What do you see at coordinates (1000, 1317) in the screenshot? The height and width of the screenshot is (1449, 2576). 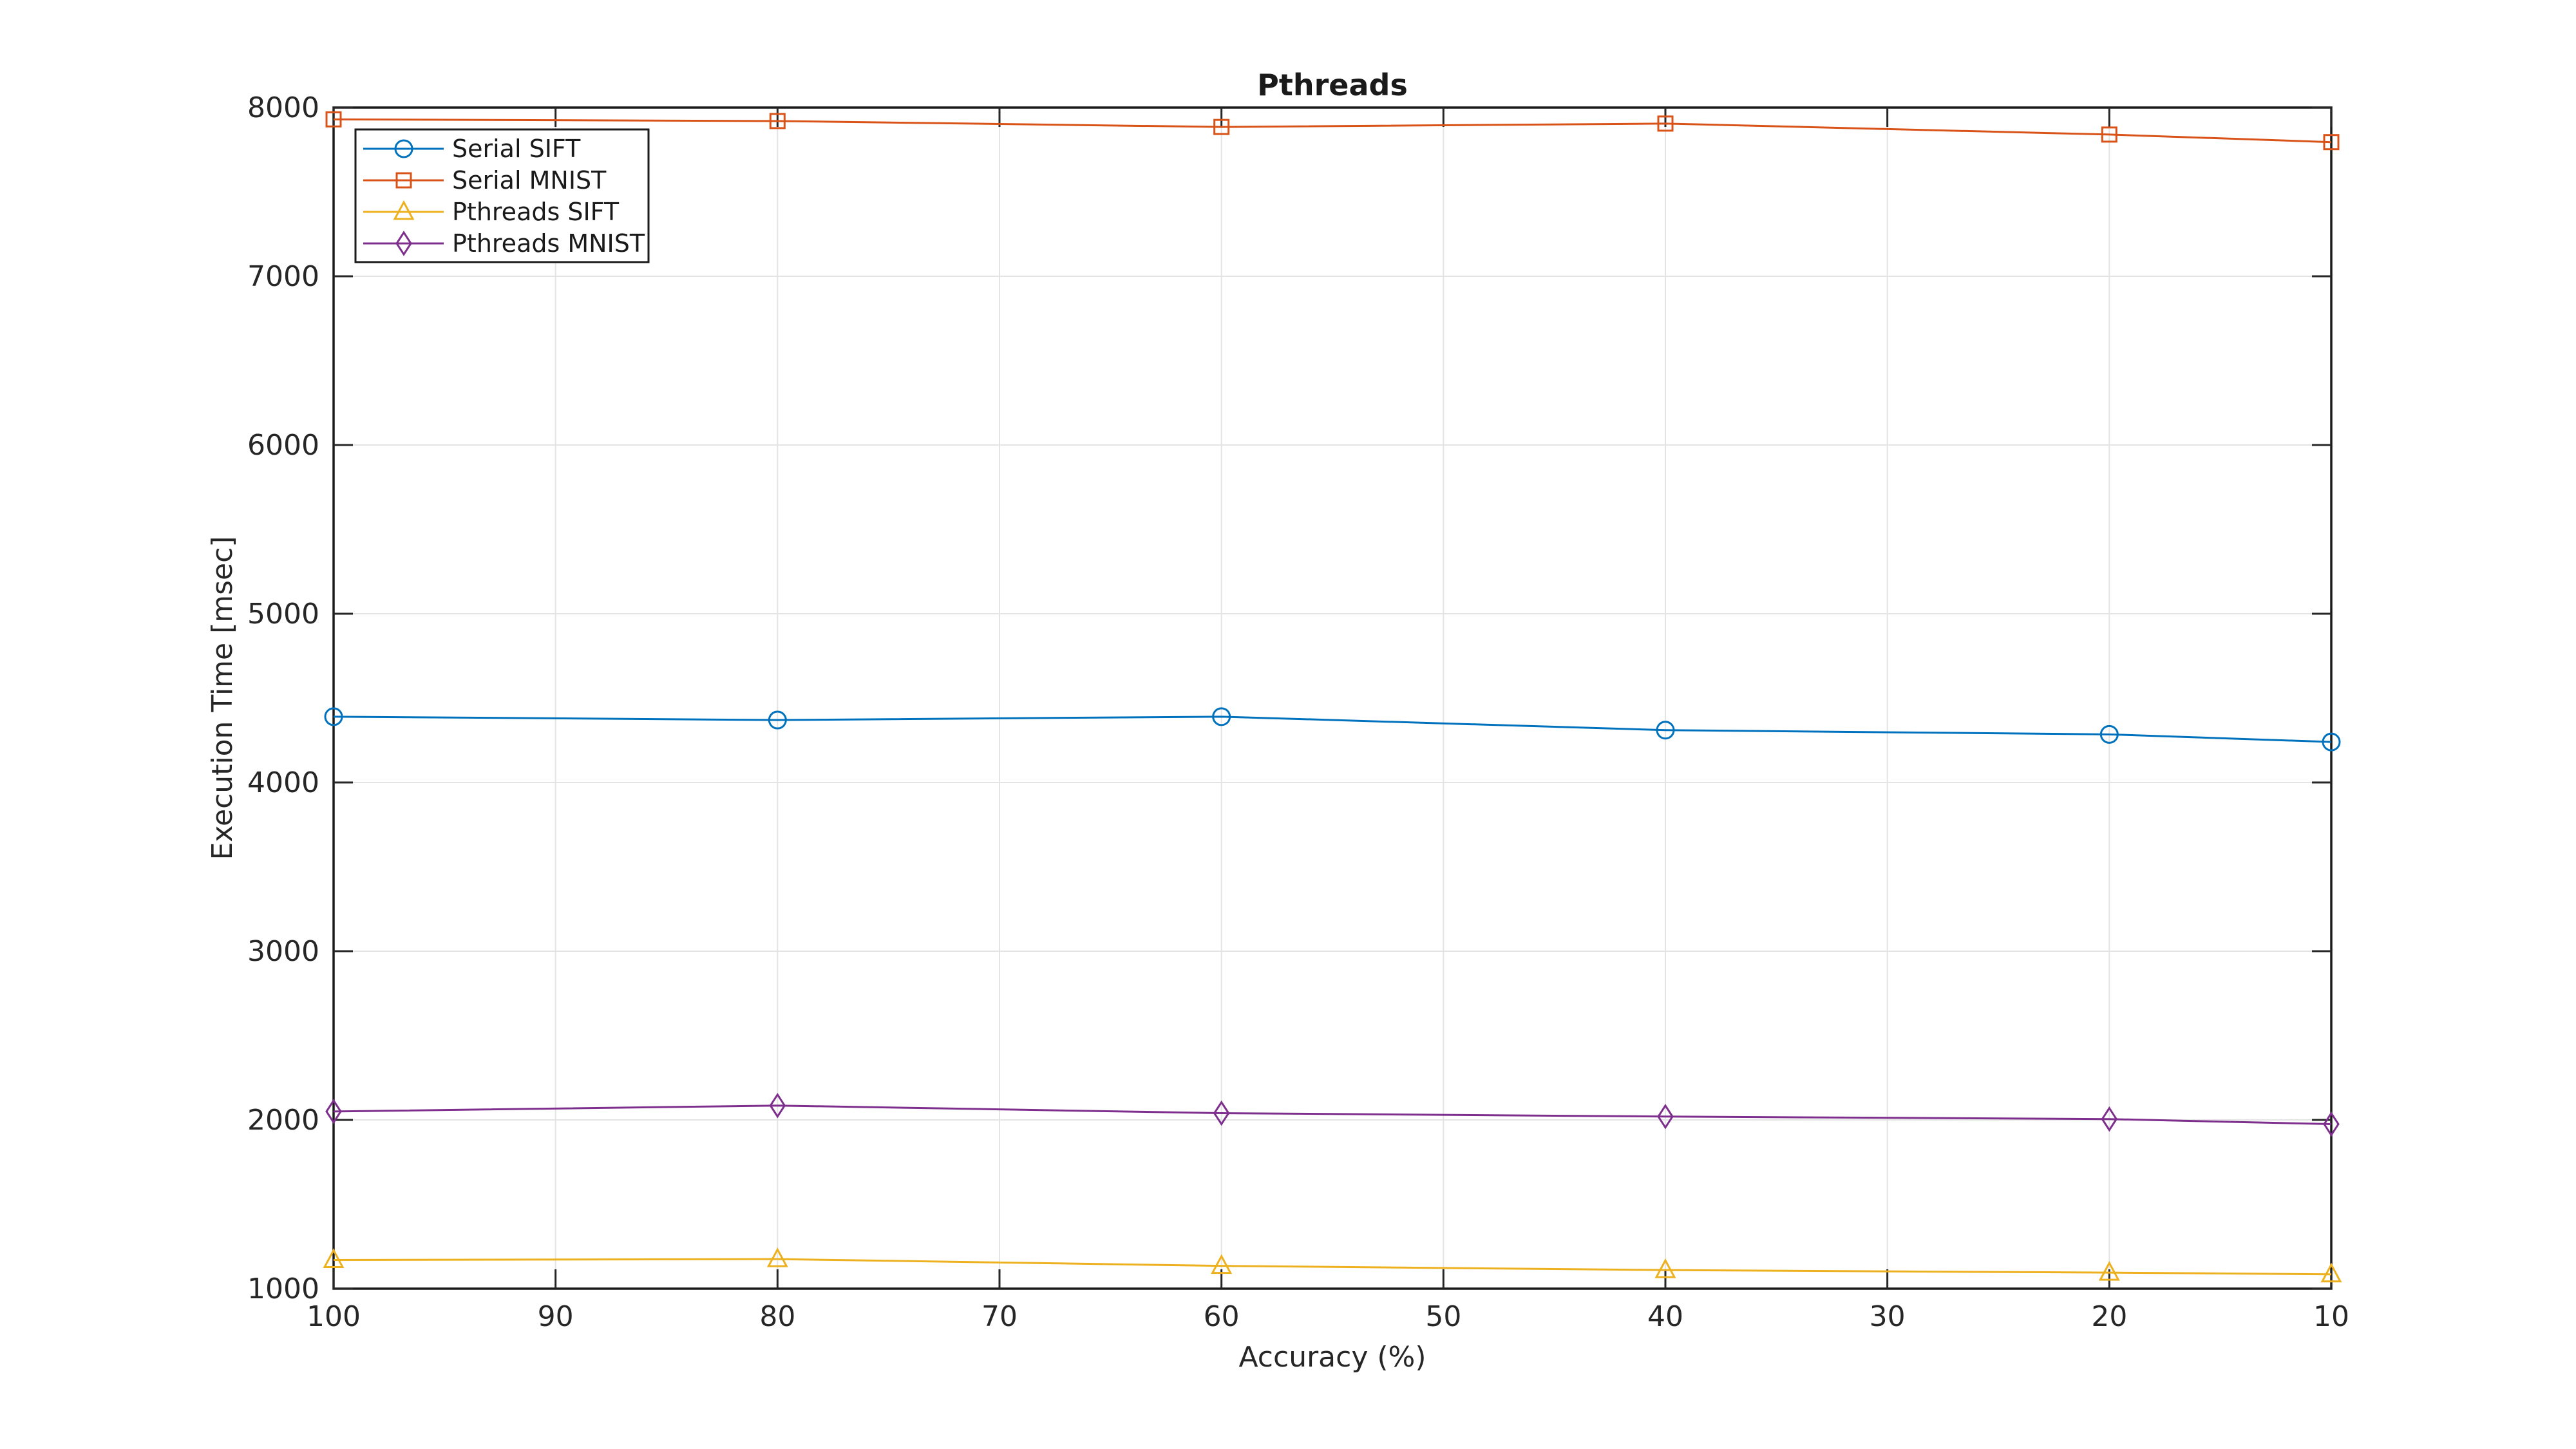 I see `x-tick-label: 70` at bounding box center [1000, 1317].